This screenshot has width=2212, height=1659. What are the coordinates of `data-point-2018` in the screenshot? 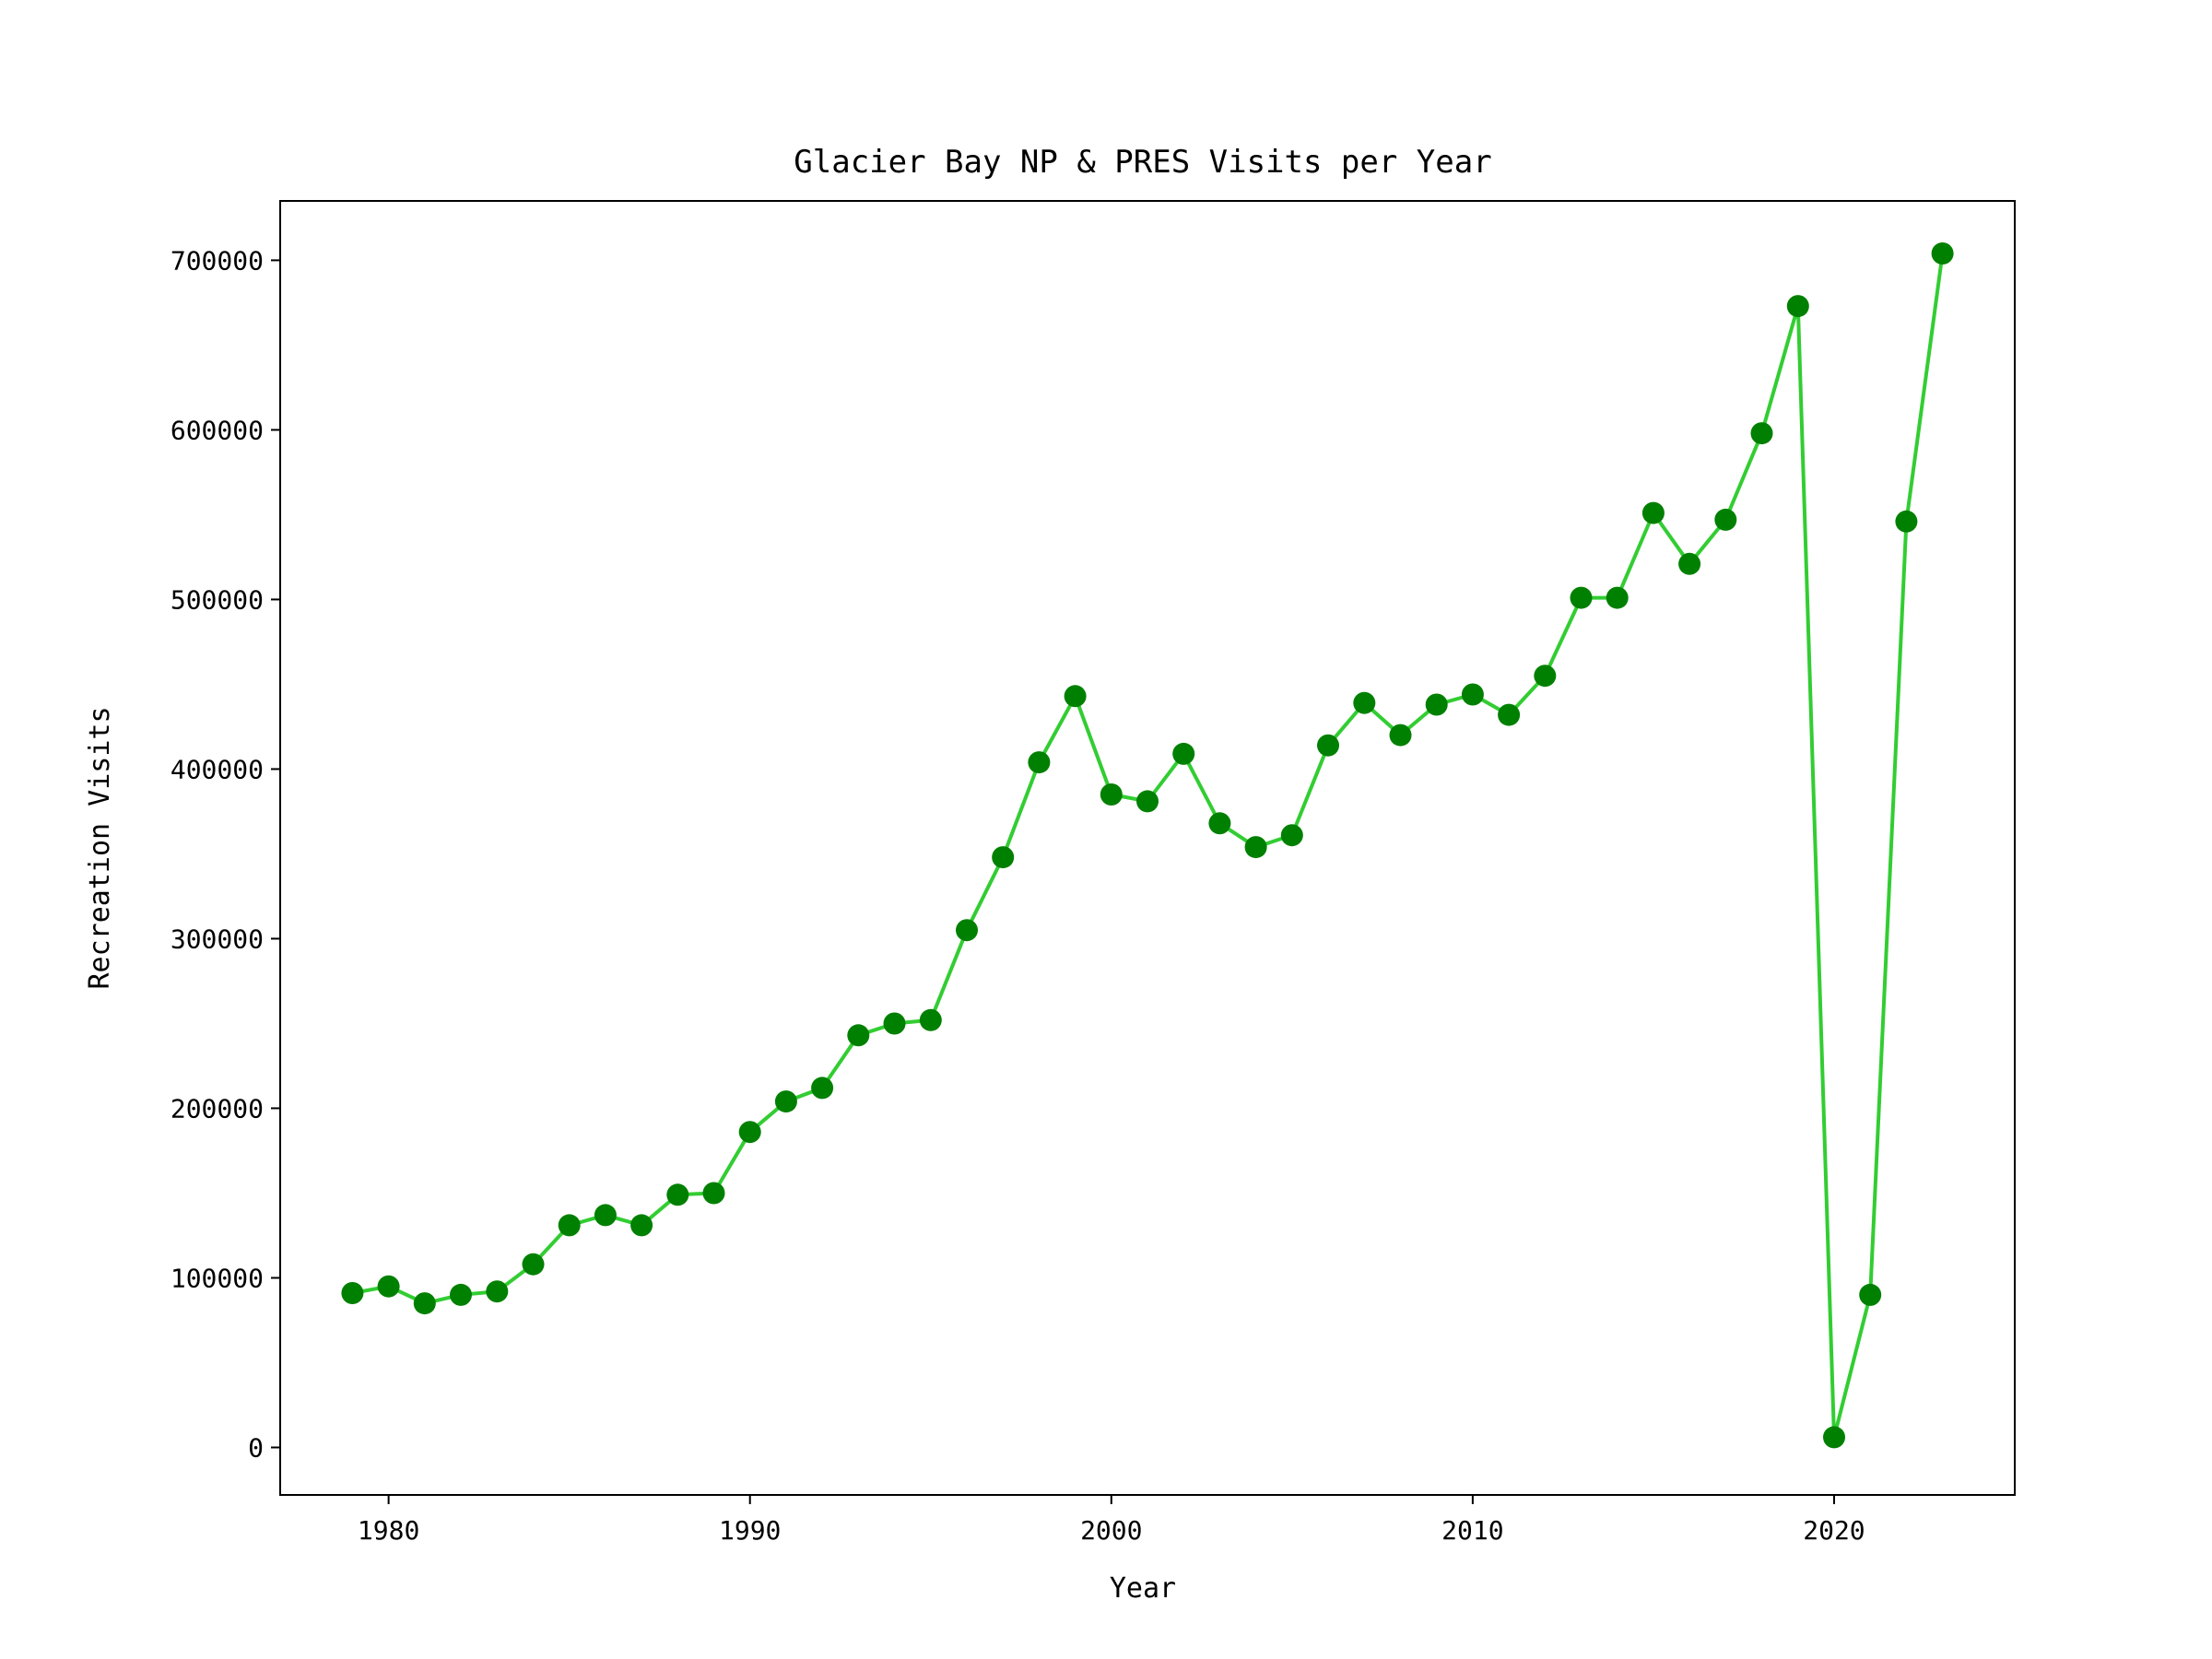 It's located at (1761, 433).